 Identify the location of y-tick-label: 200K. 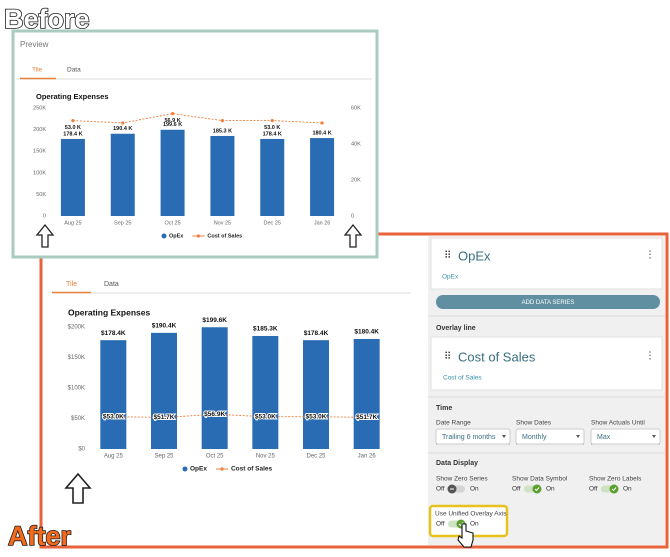
(39, 130).